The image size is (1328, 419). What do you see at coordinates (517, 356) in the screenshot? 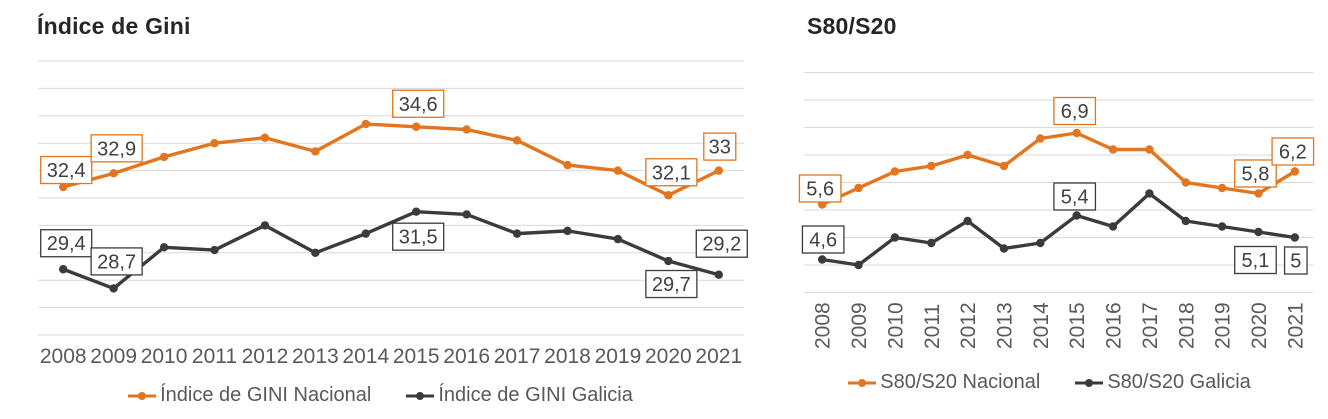
I see `x-label-2017: 2017` at bounding box center [517, 356].